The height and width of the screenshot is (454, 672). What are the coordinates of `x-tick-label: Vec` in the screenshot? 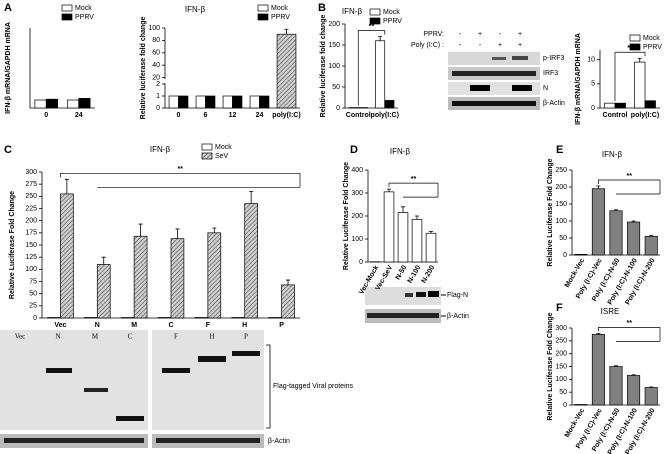 It's located at (60, 325).